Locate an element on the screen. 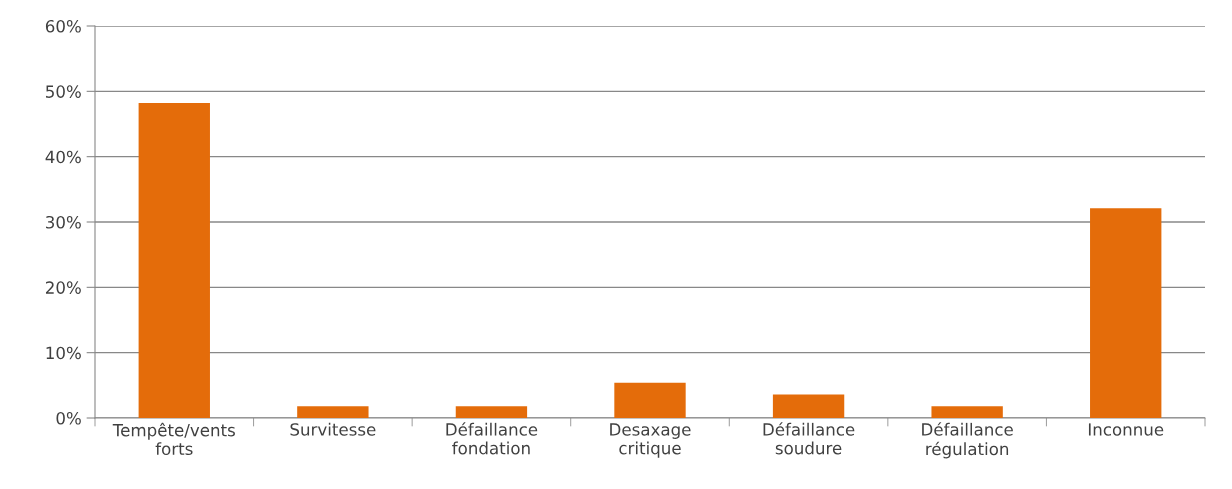 Image resolution: width=1232 pixels, height=489 pixels. x-tick-label: Défaillance fondation is located at coordinates (492, 438).